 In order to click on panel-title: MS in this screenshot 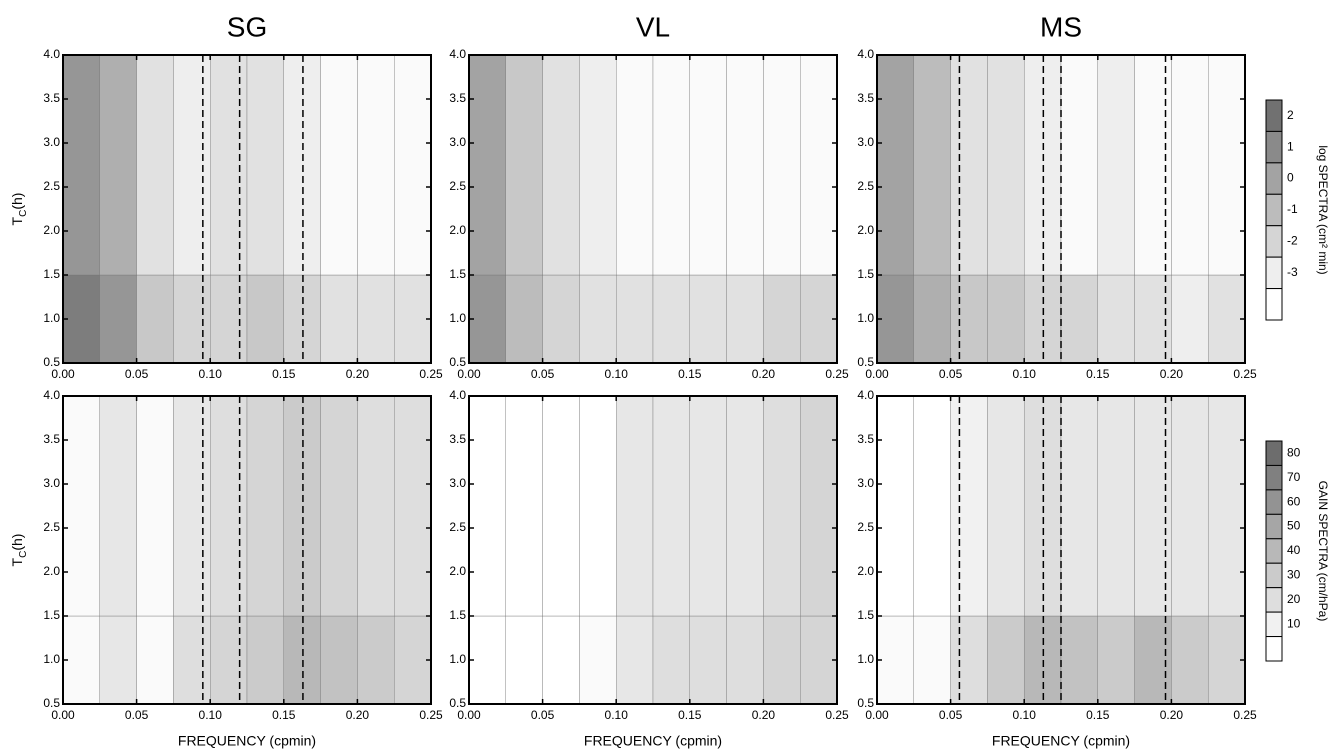, I will do `click(1061, 26)`.